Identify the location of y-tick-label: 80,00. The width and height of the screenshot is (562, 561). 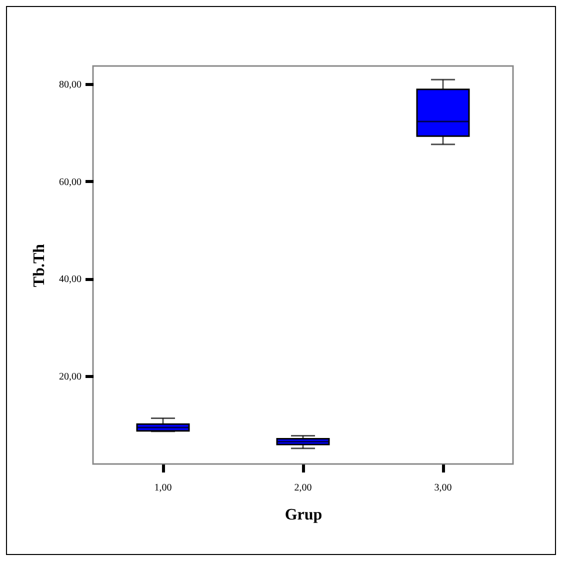
(70, 85).